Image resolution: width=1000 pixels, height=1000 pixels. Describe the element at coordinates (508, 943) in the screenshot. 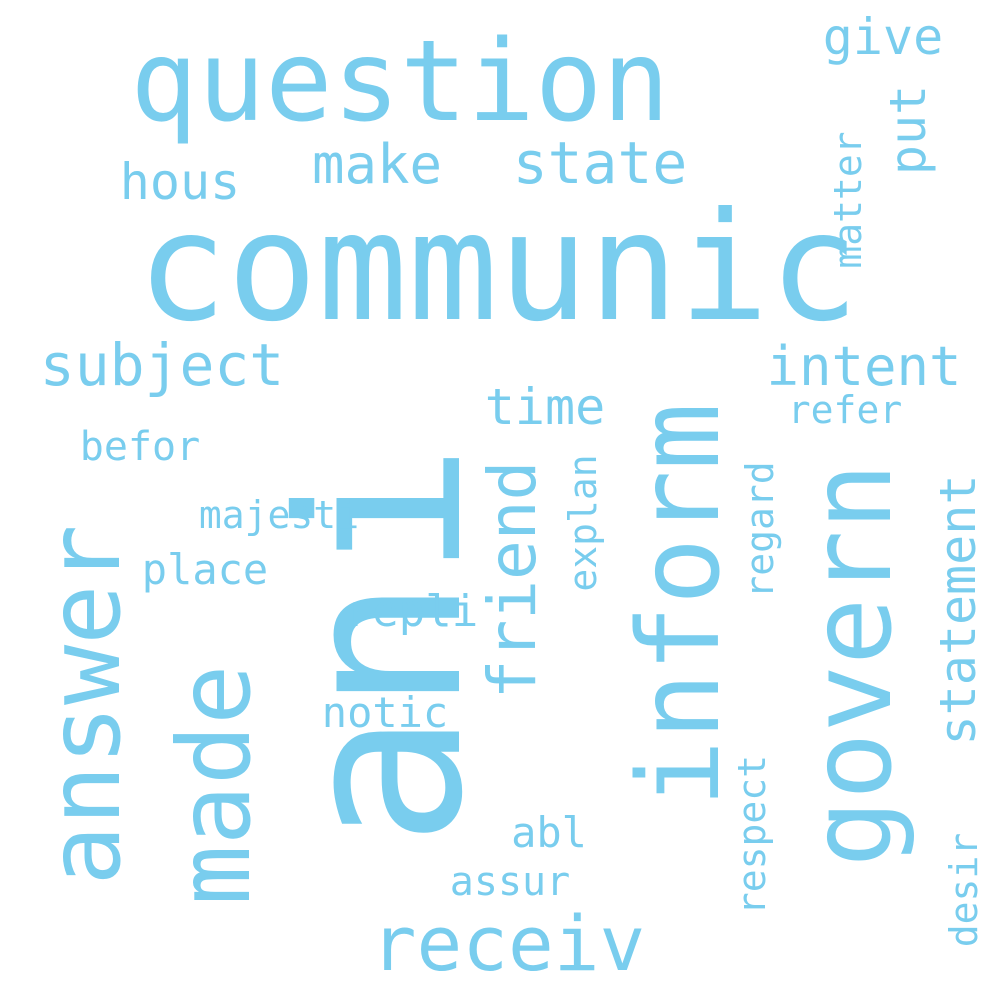

I see `word-receiv: receiv` at that location.